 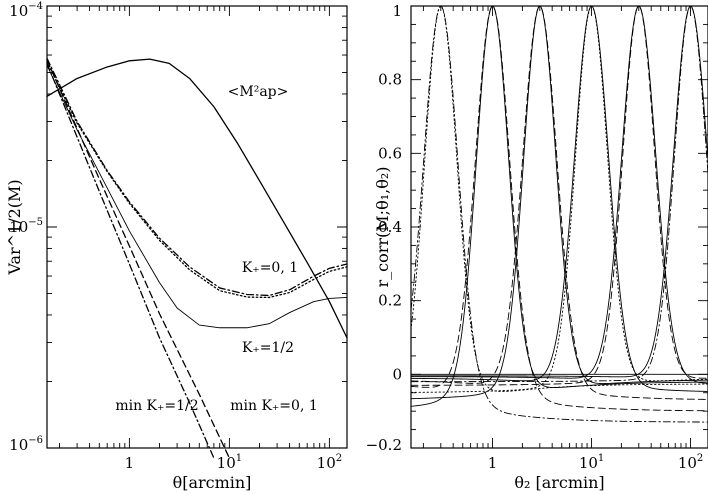 What do you see at coordinates (390, 80) in the screenshot?
I see `right-y-ticklabel: 0.8` at bounding box center [390, 80].